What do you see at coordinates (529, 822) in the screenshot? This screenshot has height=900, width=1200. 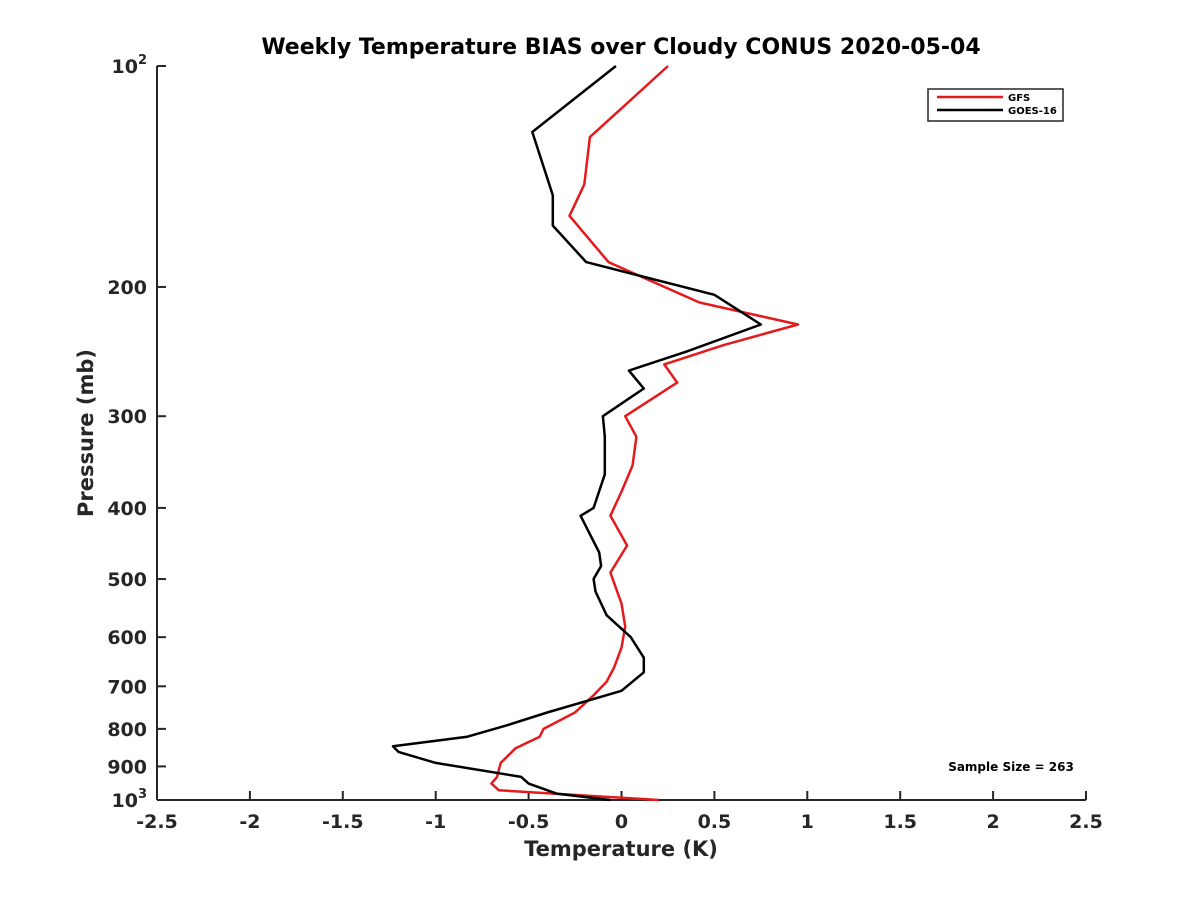 I see `x-tick-label: -0.5` at bounding box center [529, 822].